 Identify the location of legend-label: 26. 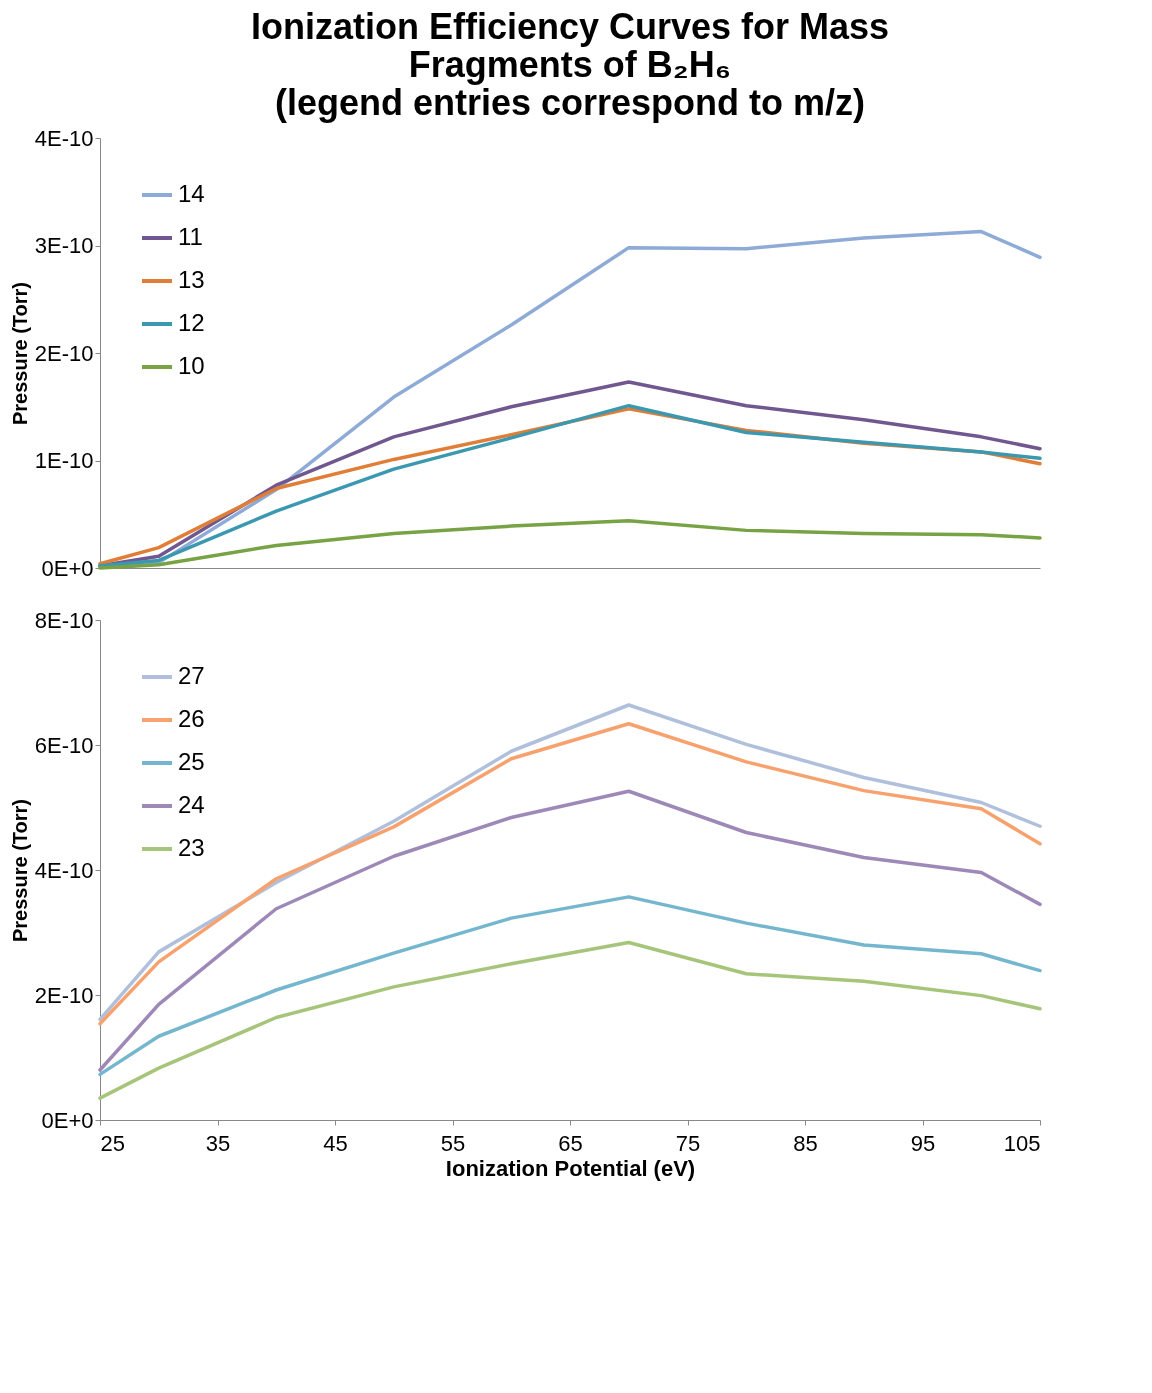
(191, 718).